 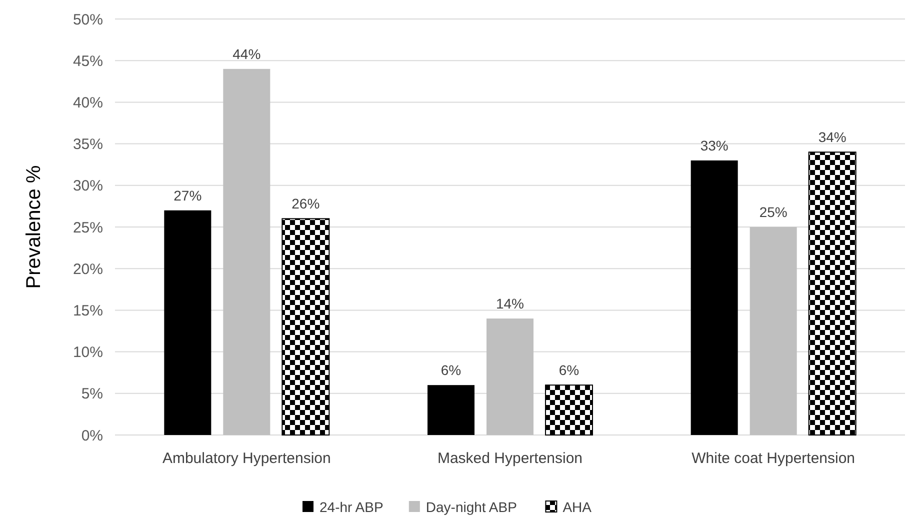 What do you see at coordinates (87, 353) in the screenshot?
I see `y-tick-label: 10%` at bounding box center [87, 353].